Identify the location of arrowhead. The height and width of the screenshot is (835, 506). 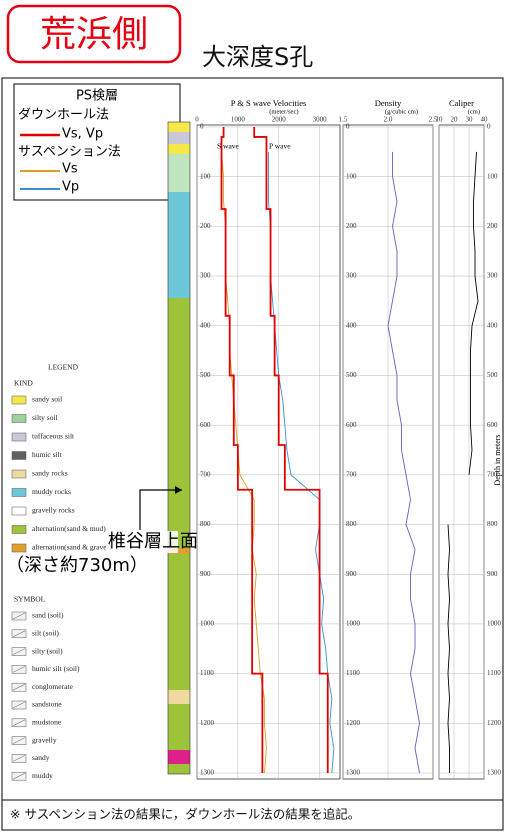
(178, 490).